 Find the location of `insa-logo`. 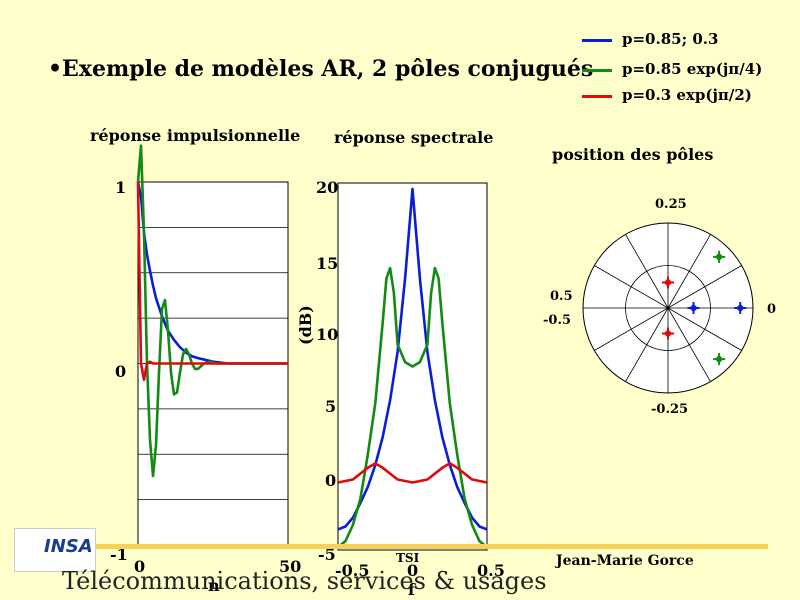

insa-logo is located at coordinates (55, 550).